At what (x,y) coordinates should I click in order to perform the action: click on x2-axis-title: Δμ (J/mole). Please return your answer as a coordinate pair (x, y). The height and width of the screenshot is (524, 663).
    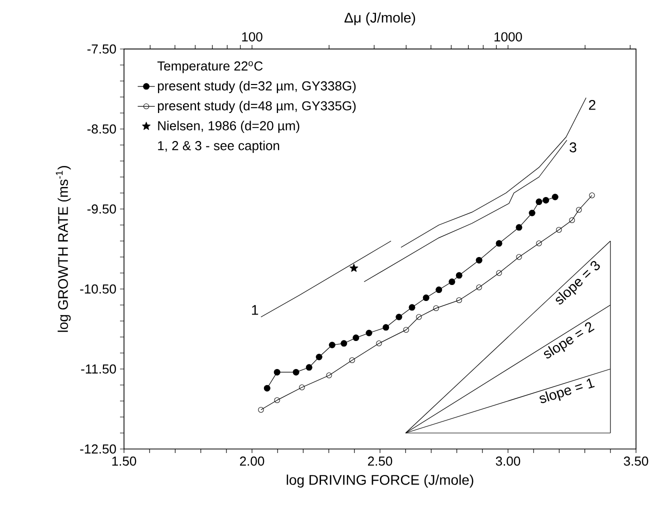
    Looking at the image, I should click on (380, 19).